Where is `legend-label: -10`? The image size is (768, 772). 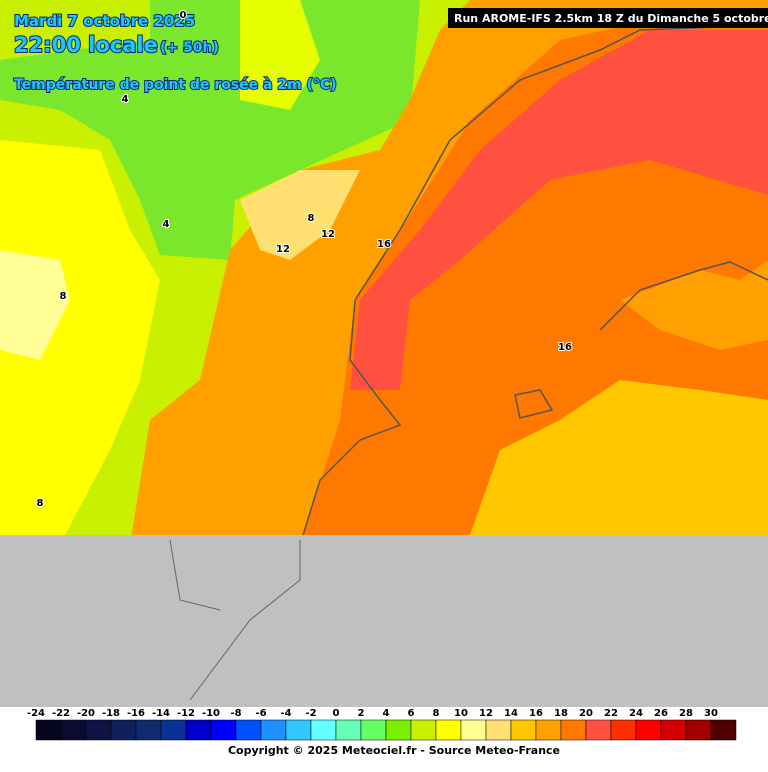
legend-label: -10 is located at coordinates (211, 713).